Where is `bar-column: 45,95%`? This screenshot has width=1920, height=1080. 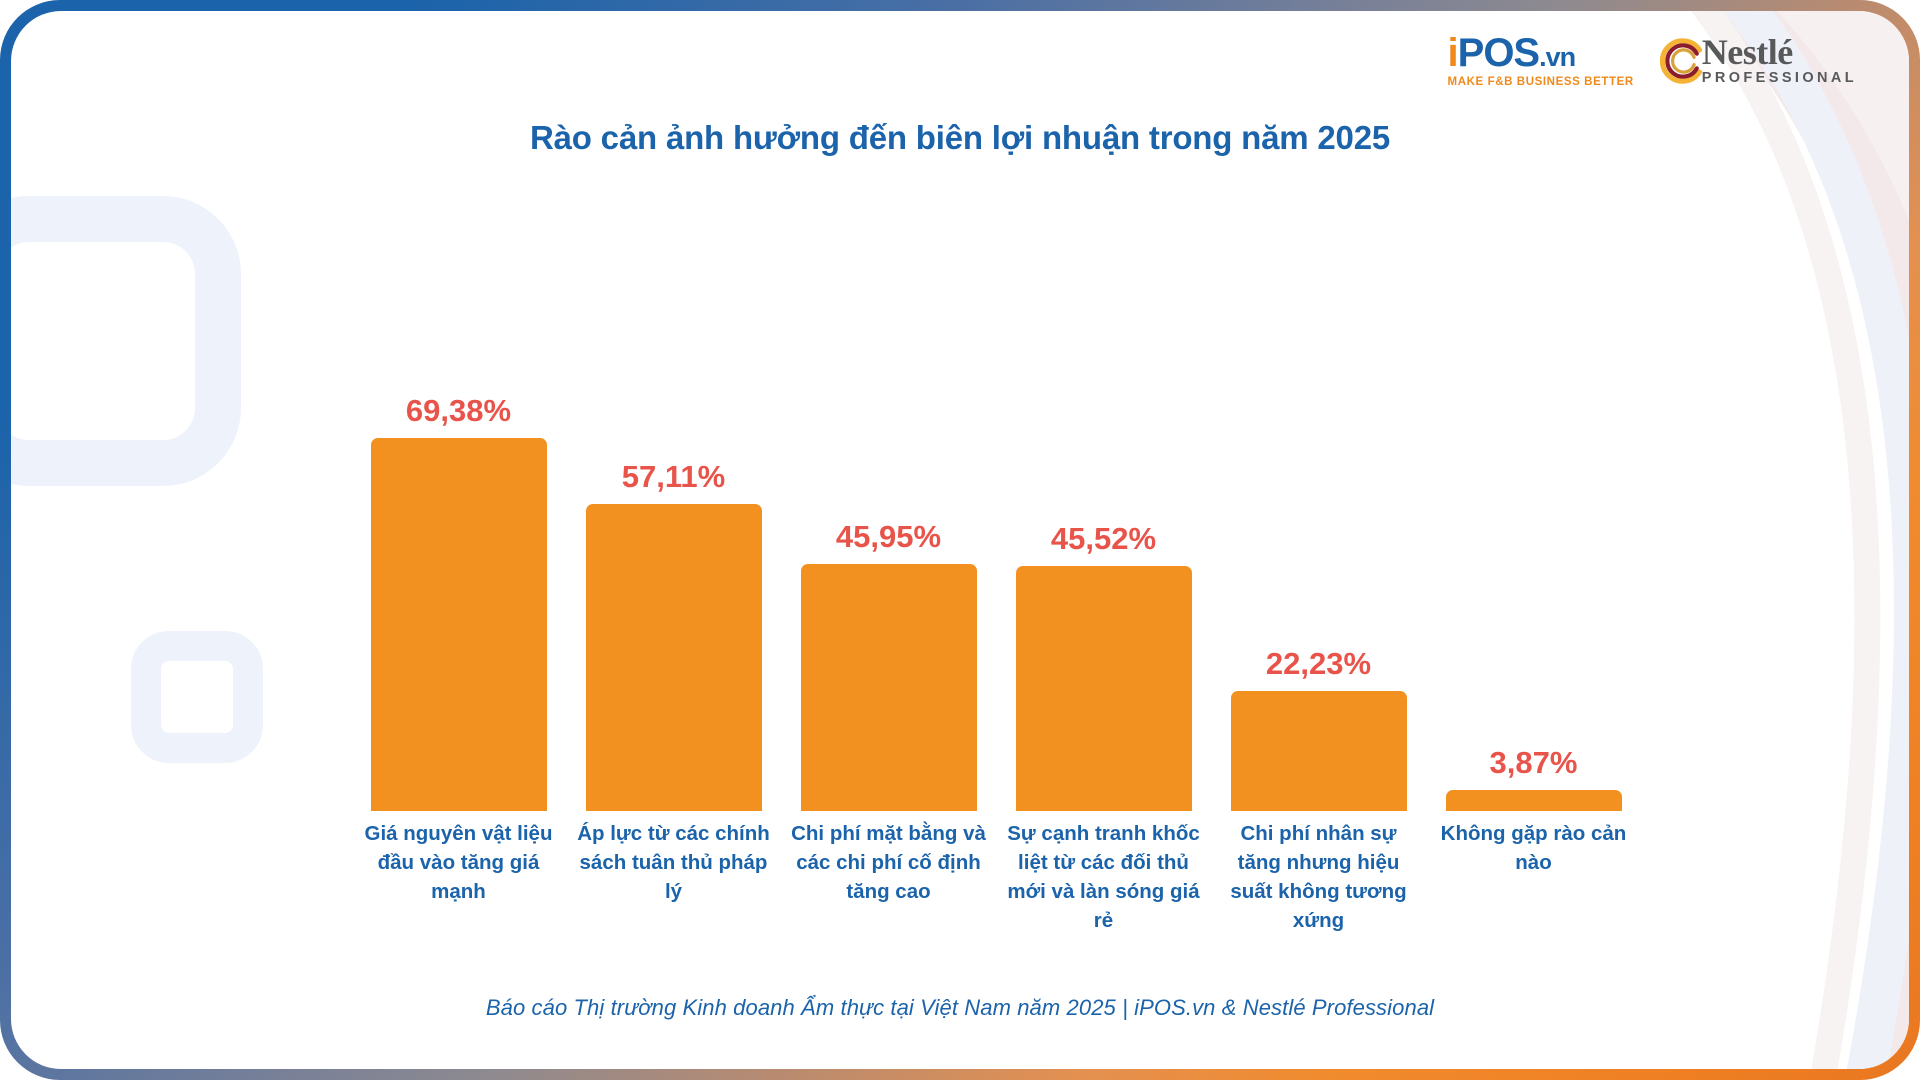
bar-column: 45,95% is located at coordinates (888, 506).